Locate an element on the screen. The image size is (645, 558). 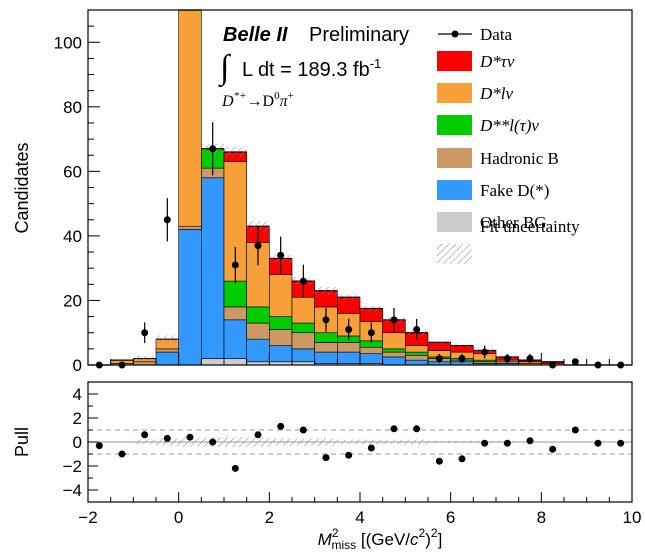
luminosity-label: L dt = 189.3 fb-1 is located at coordinates (311, 68).